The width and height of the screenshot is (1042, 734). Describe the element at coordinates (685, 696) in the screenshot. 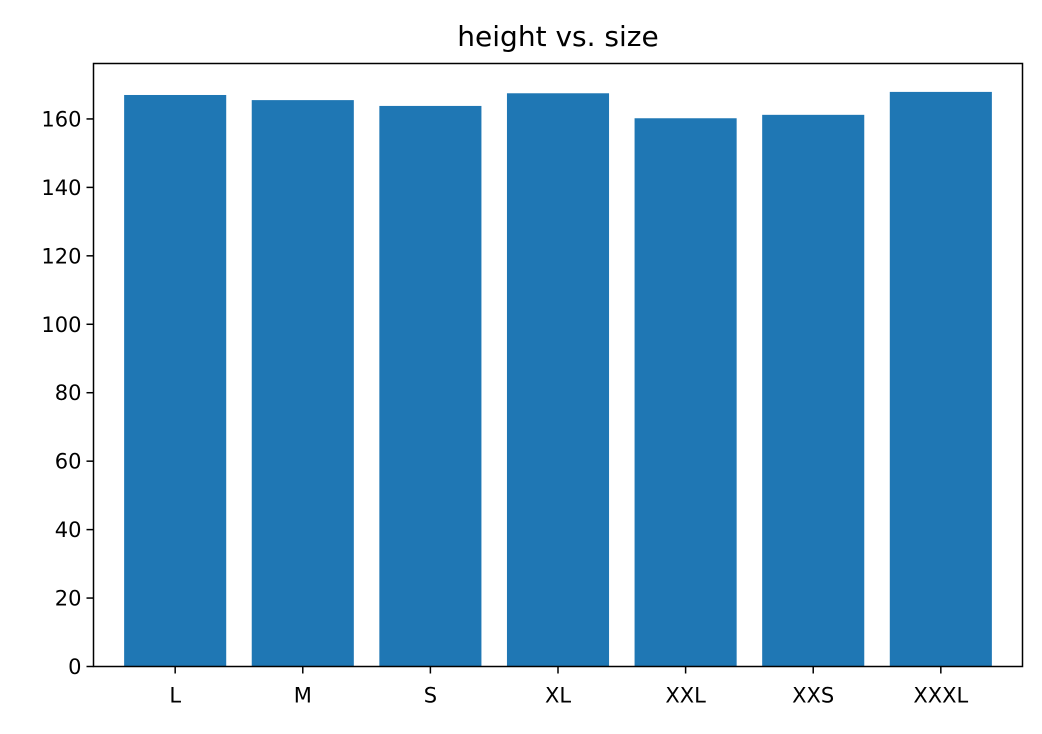

I see `x-tick-label: XXL` at that location.